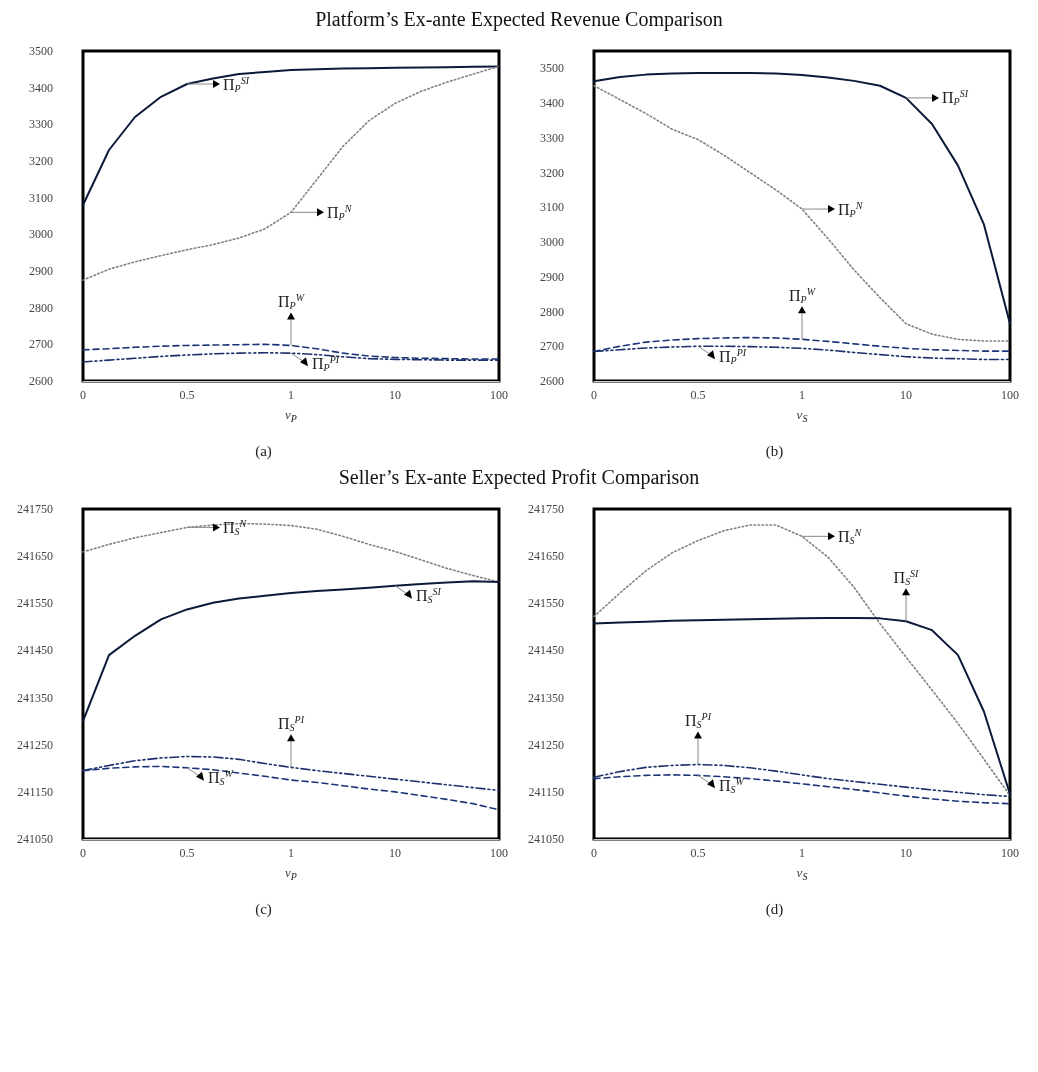  Describe the element at coordinates (519, 478) in the screenshot. I see `chart-title: Seller’s Ex-ante Expected Profit Comparison` at that location.